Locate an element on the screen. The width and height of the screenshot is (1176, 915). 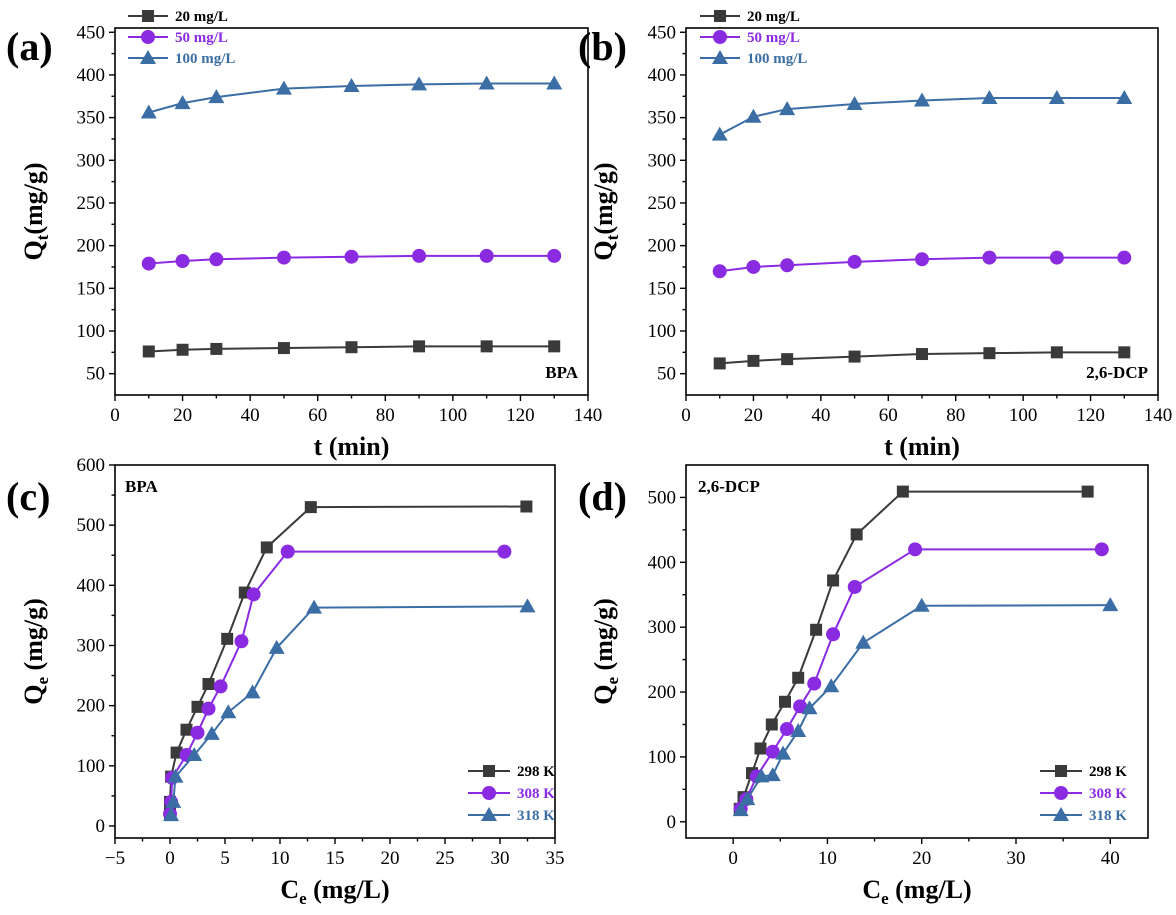
y-axis-title-sub: e is located at coordinates (42, 681).